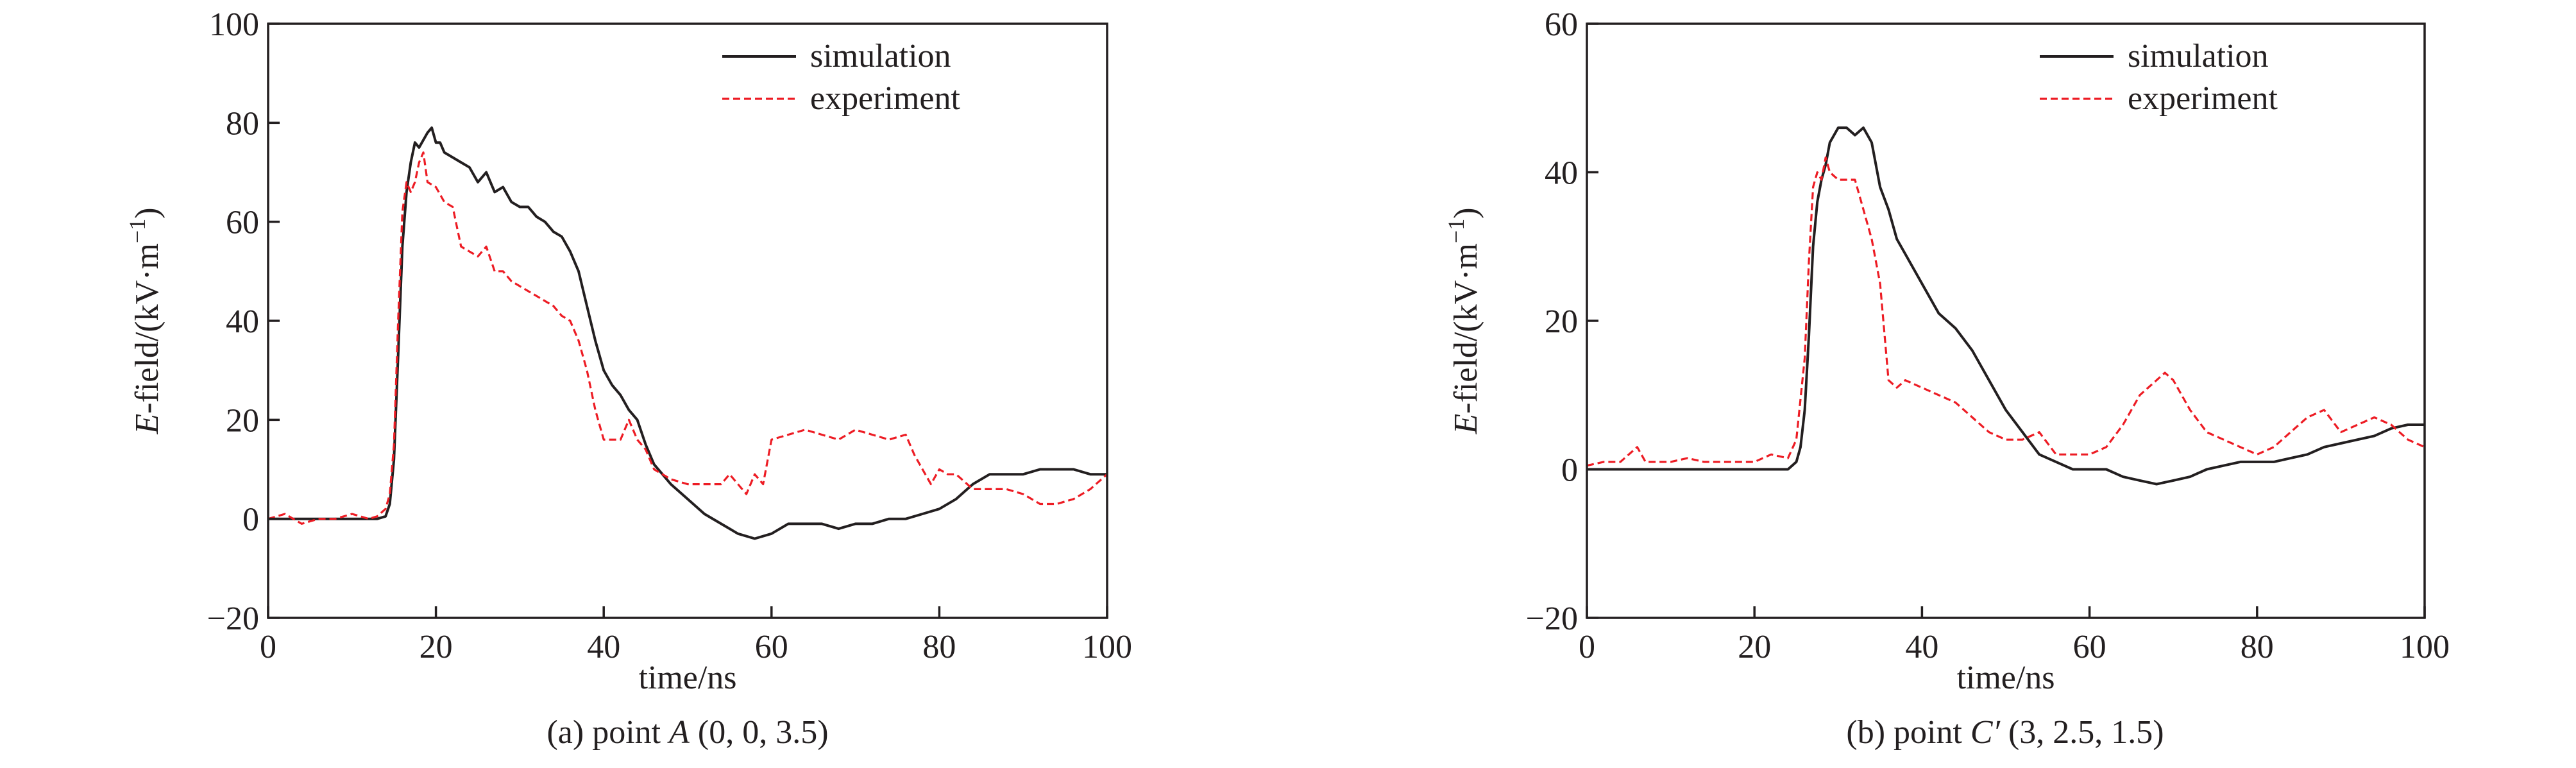 The height and width of the screenshot is (768, 2576). What do you see at coordinates (687, 732) in the screenshot?
I see `figure-caption-a: (a) point A (0, 0, 3.5)` at bounding box center [687, 732].